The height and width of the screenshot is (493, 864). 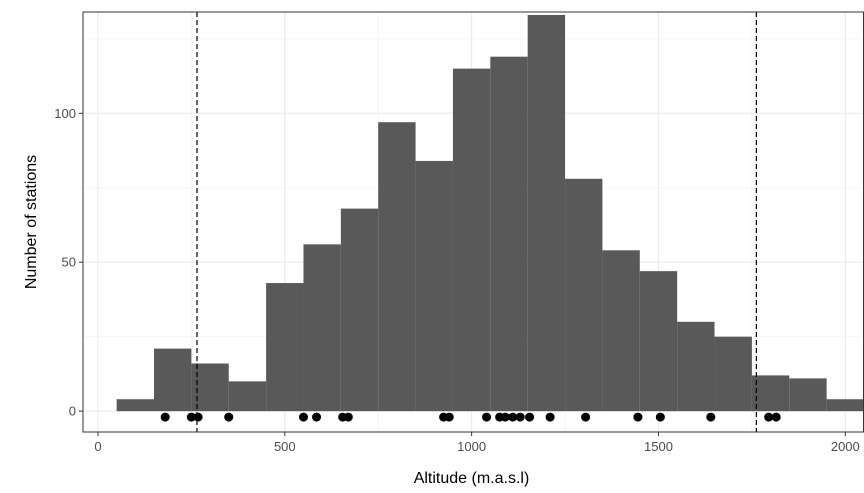 What do you see at coordinates (285, 446) in the screenshot?
I see `x-tick-label: 500` at bounding box center [285, 446].